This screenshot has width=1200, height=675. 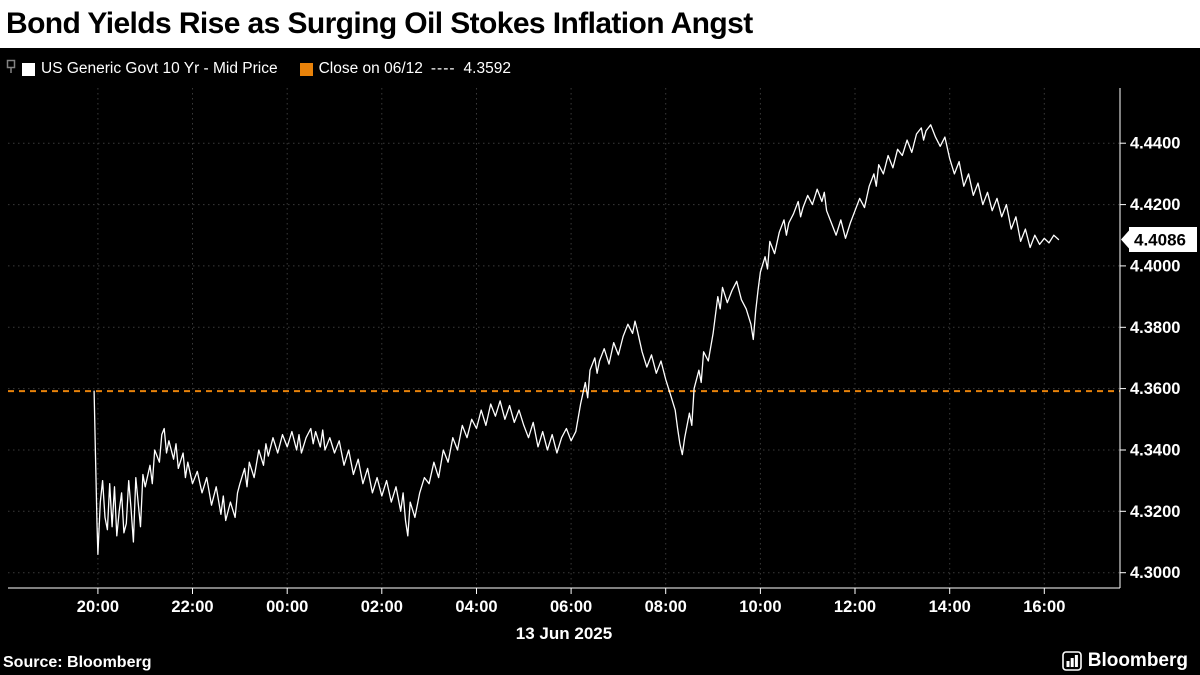 I want to click on x-tick-label: 14:00, so click(x=950, y=607).